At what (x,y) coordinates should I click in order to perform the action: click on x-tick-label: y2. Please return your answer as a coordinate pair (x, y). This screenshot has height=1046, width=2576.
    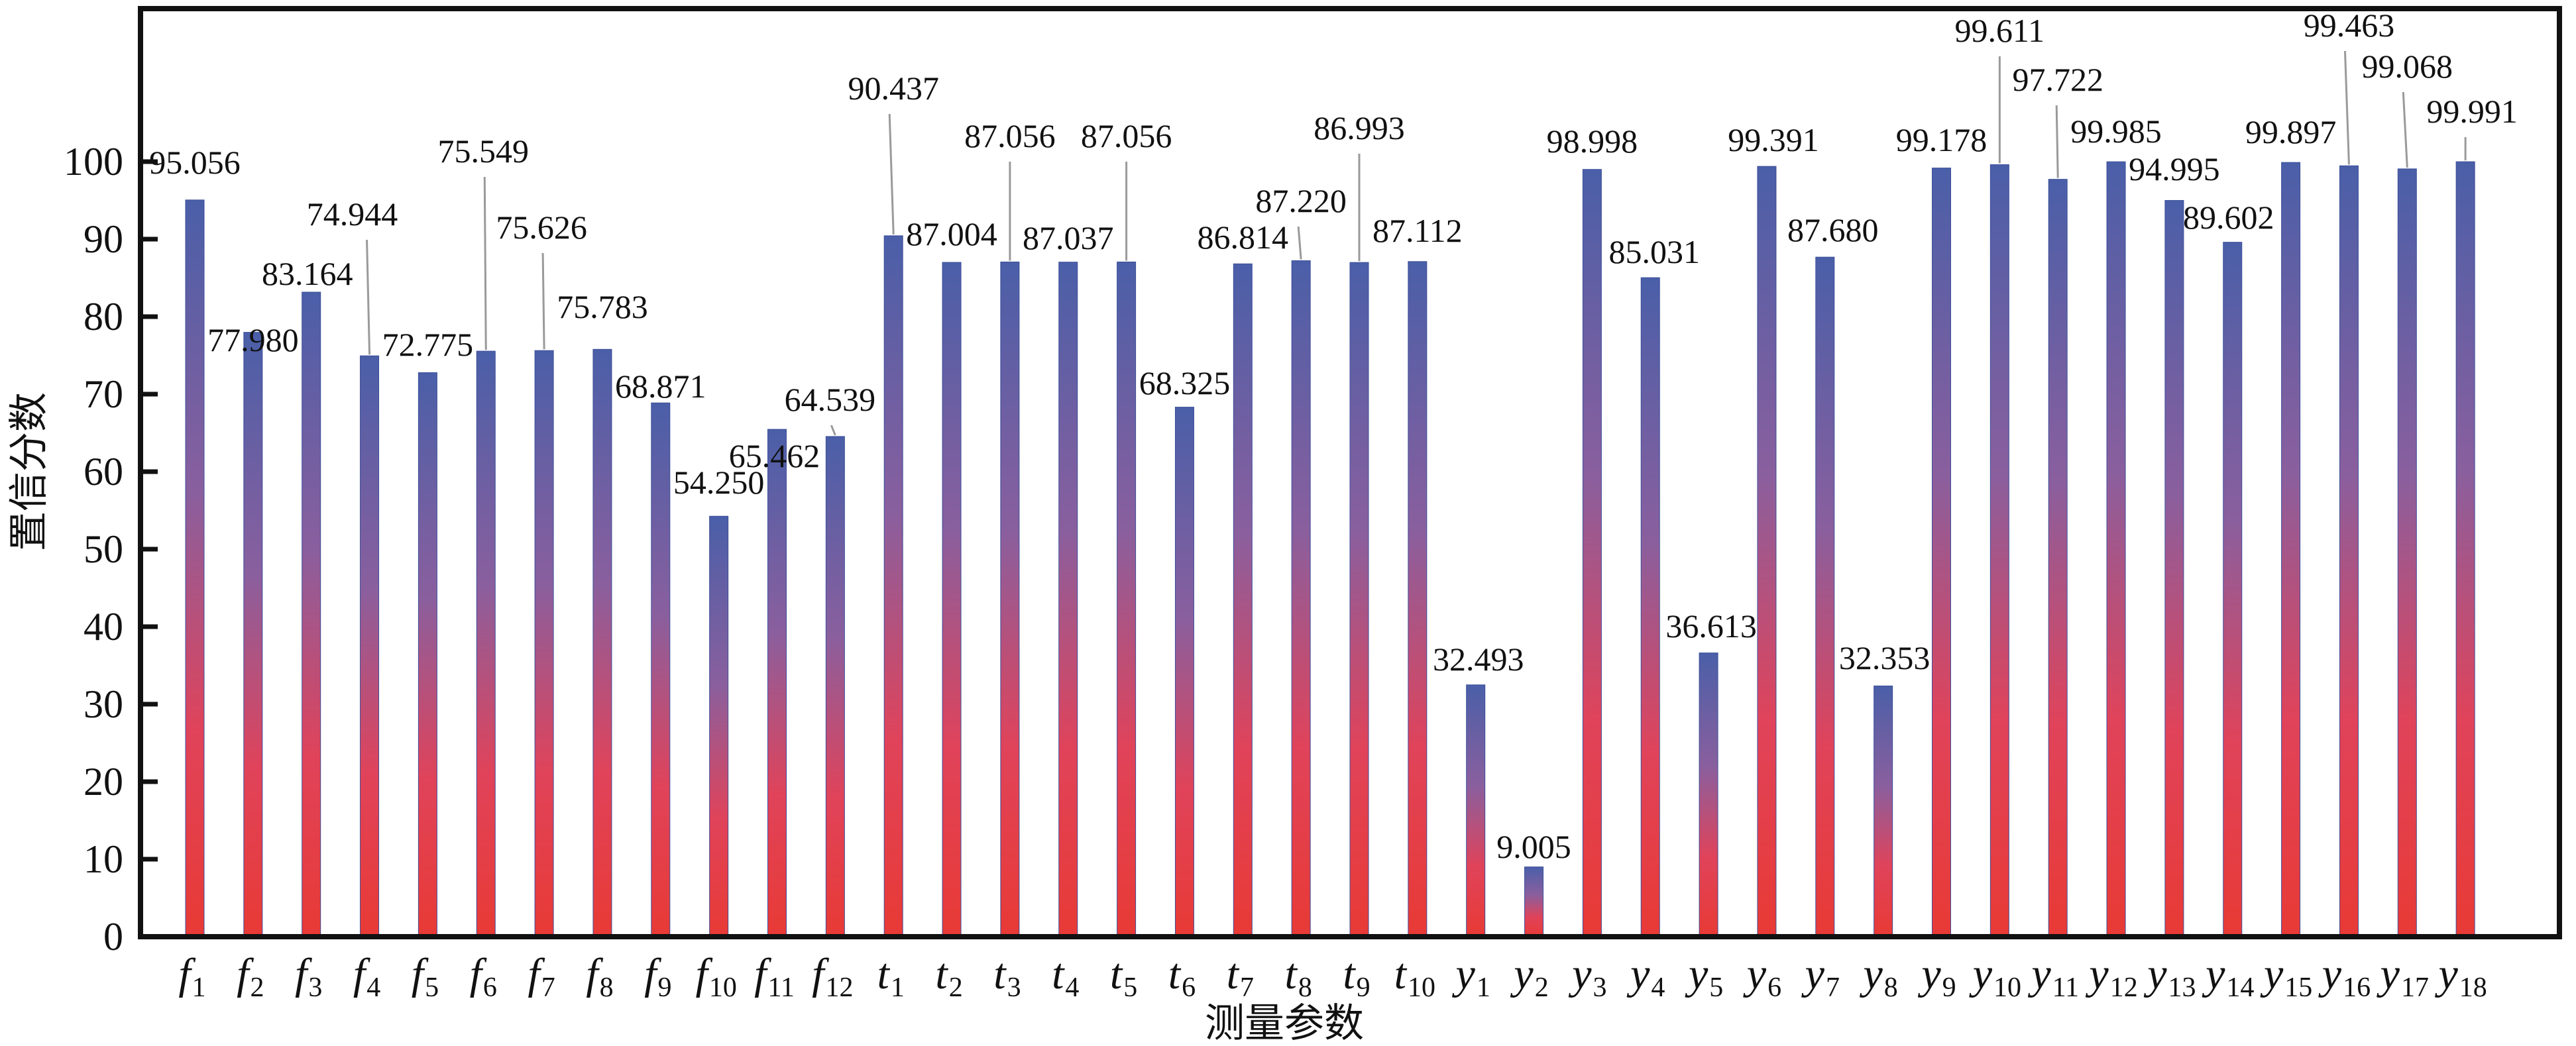
    Looking at the image, I should click on (1529, 976).